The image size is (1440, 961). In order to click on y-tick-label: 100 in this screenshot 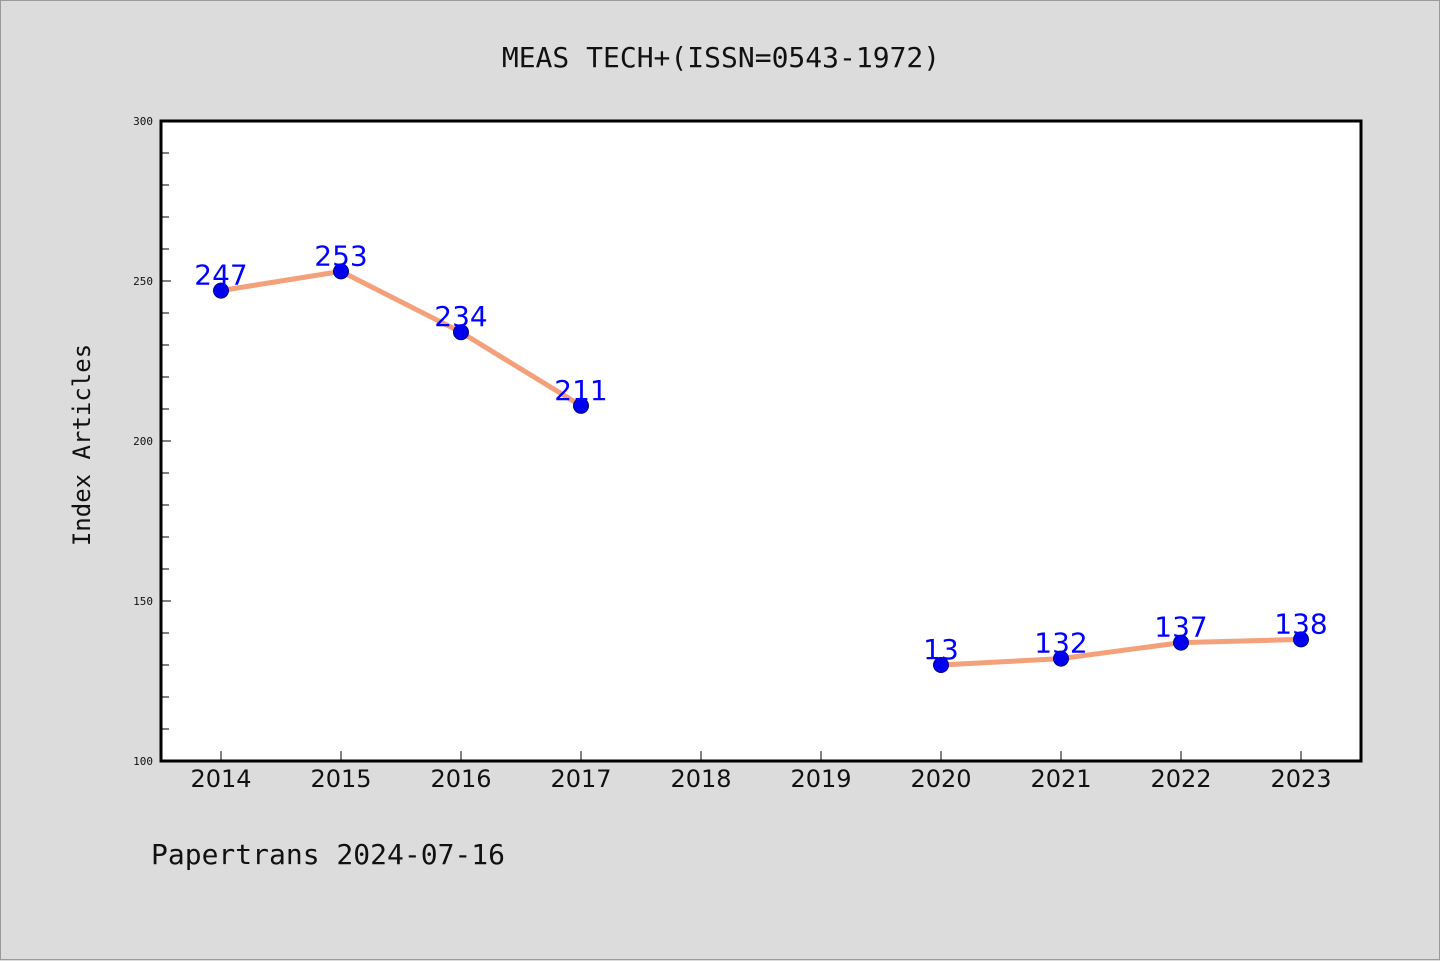, I will do `click(143, 761)`.